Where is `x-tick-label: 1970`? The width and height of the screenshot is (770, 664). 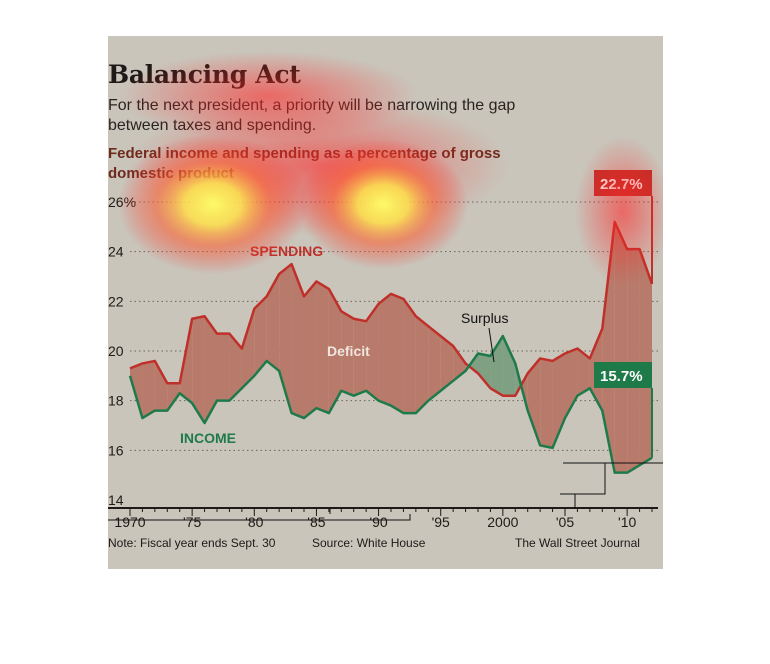 x-tick-label: 1970 is located at coordinates (129, 522).